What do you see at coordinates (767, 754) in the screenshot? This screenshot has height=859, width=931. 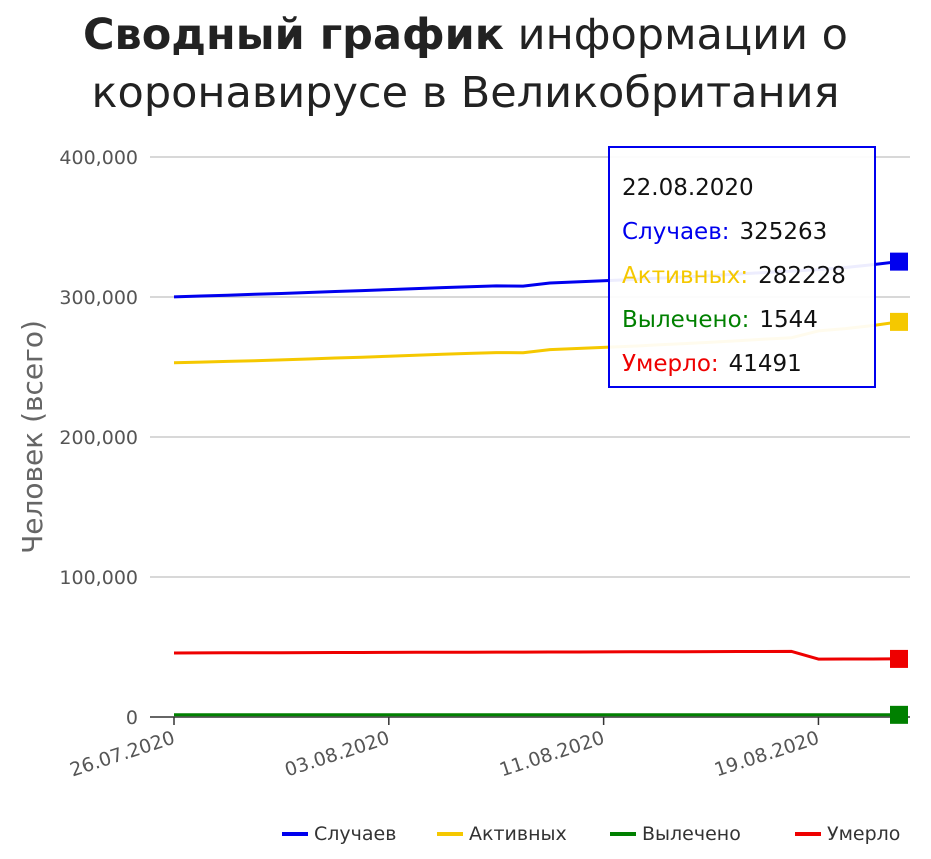 I see `x-tick-label: 19.08.2020` at bounding box center [767, 754].